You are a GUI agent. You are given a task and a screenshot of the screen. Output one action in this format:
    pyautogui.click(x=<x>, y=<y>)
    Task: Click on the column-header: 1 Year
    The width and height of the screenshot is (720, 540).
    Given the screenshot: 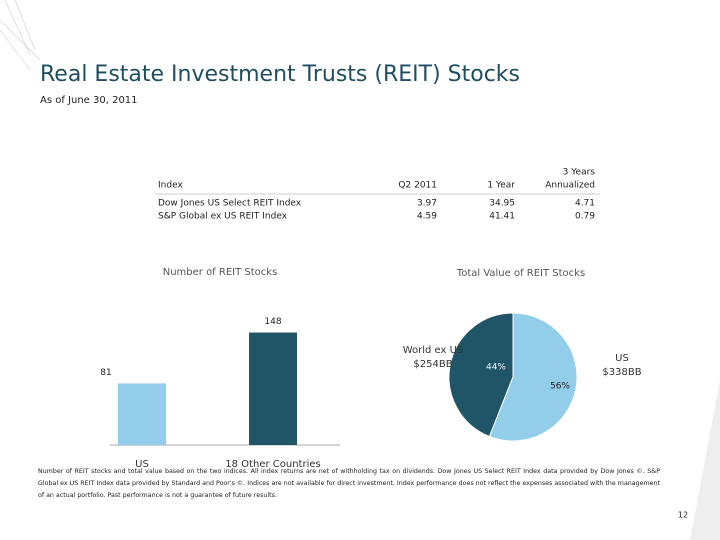 What is the action you would take?
    pyautogui.click(x=501, y=186)
    